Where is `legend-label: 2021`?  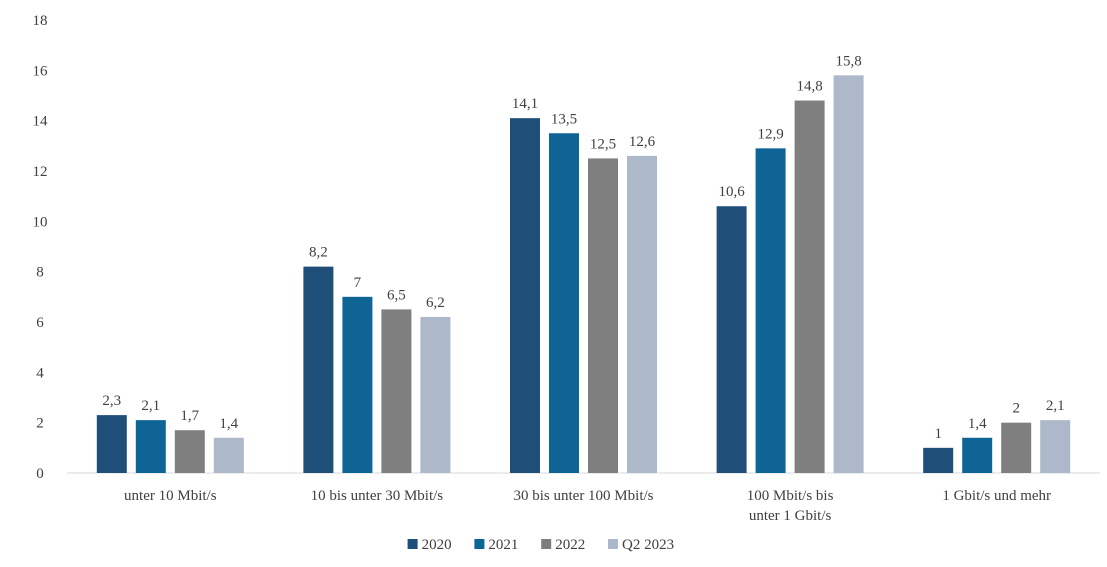 legend-label: 2021 is located at coordinates (503, 545).